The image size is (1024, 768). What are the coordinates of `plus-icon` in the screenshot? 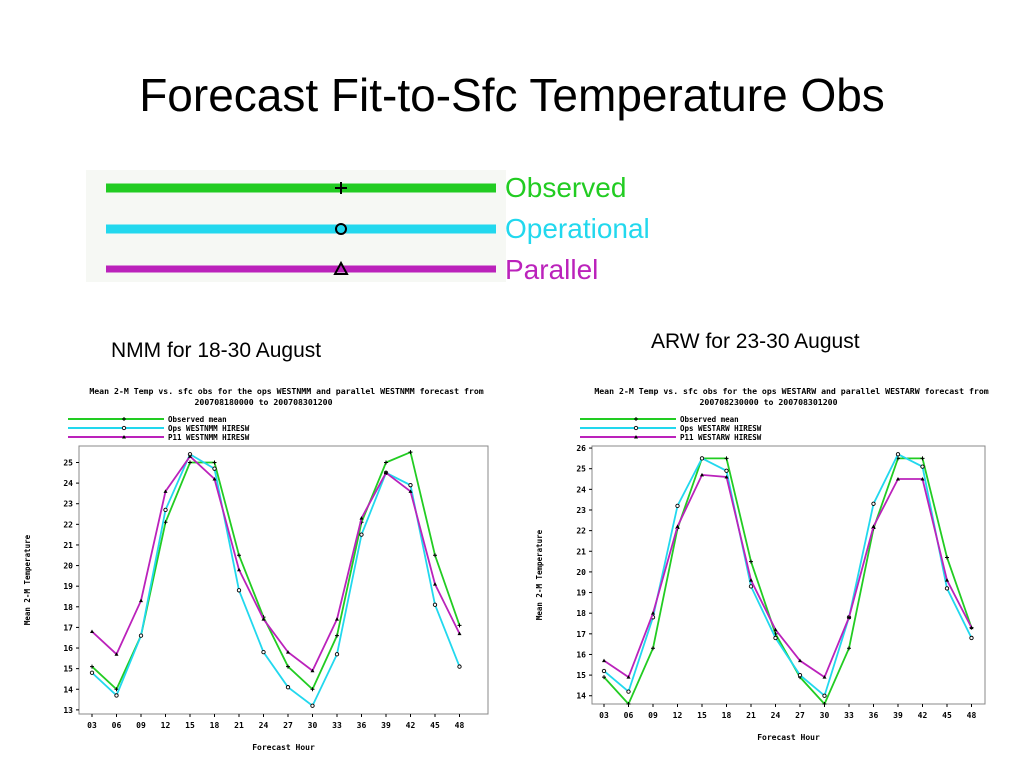 It's located at (341, 188).